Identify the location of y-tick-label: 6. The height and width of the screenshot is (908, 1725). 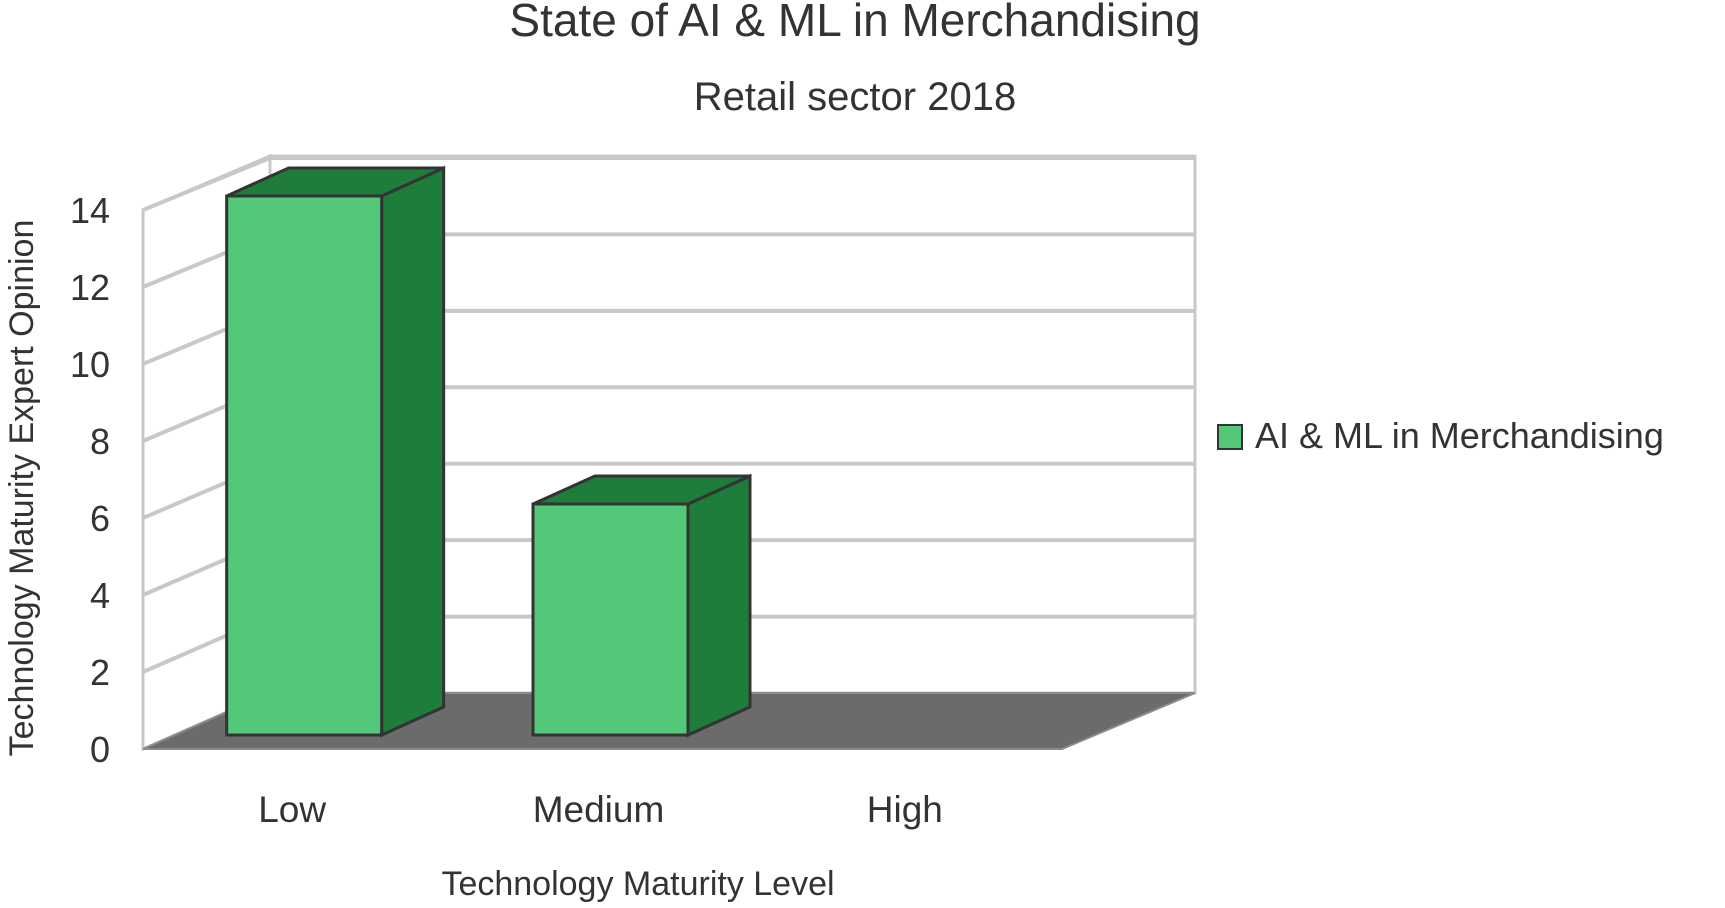
(100, 518).